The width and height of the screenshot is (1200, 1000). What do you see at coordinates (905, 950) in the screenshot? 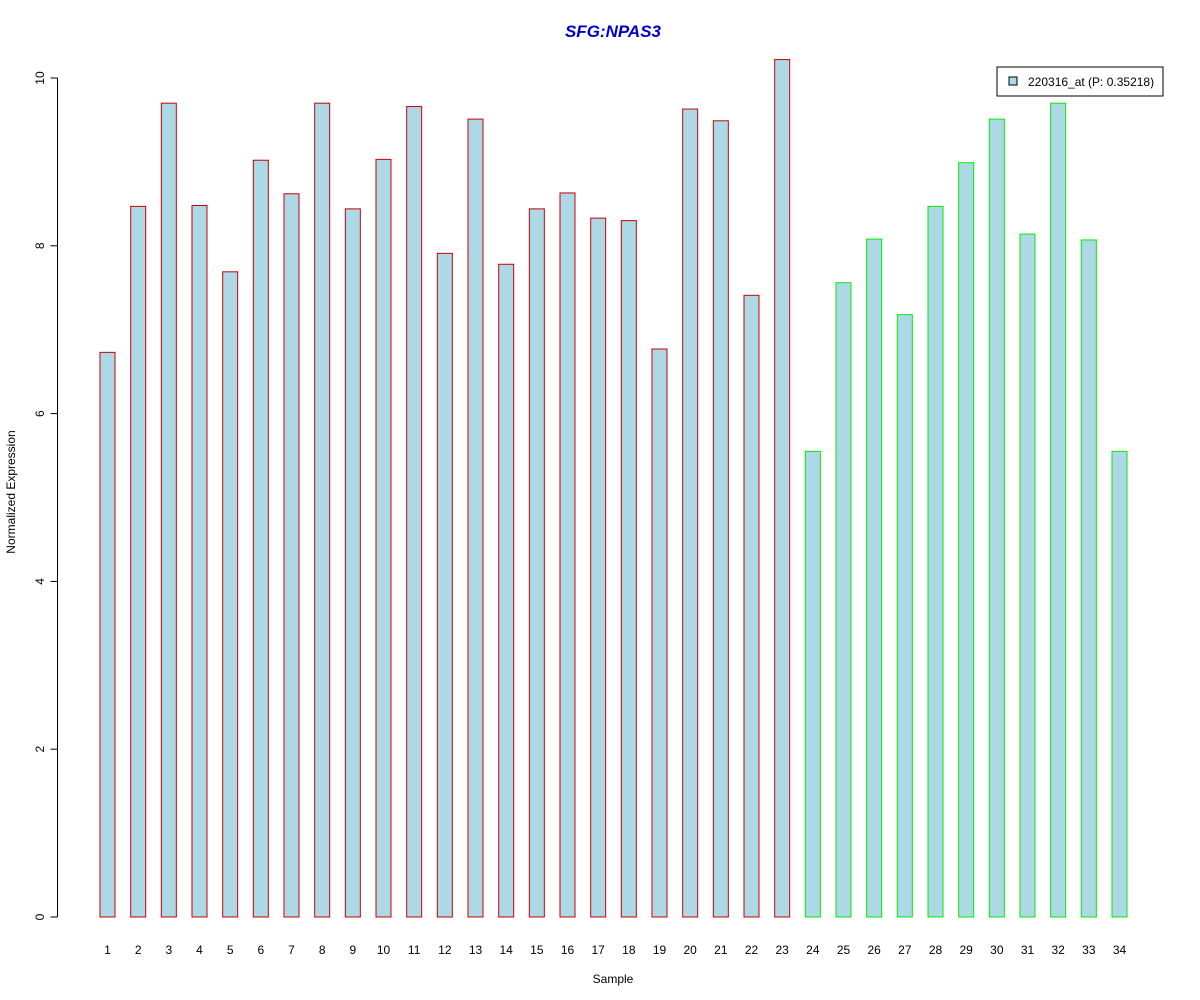
I see `x-tick-label: 27` at bounding box center [905, 950].